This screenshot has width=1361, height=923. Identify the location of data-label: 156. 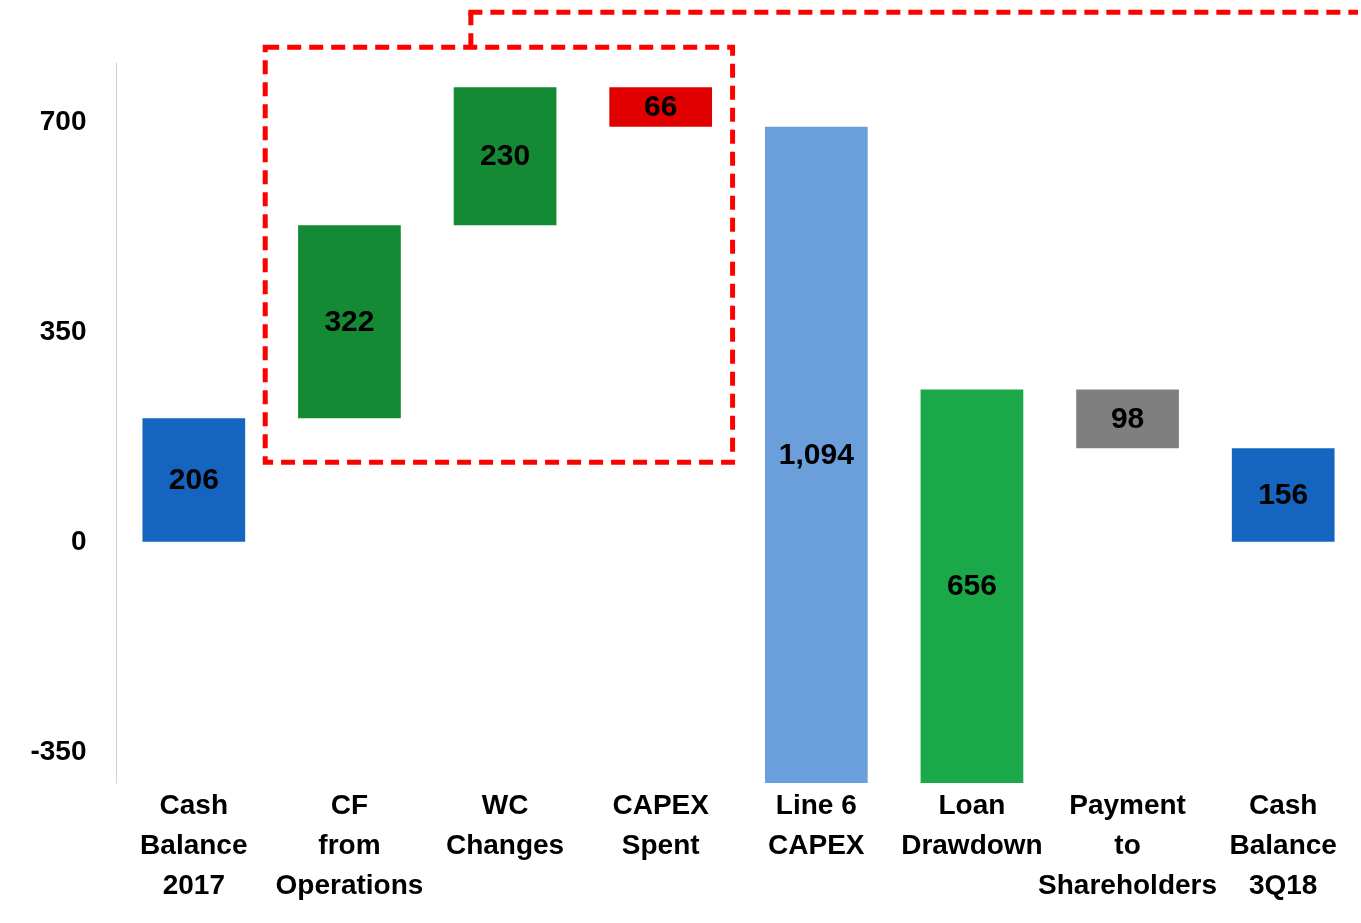
(1283, 494).